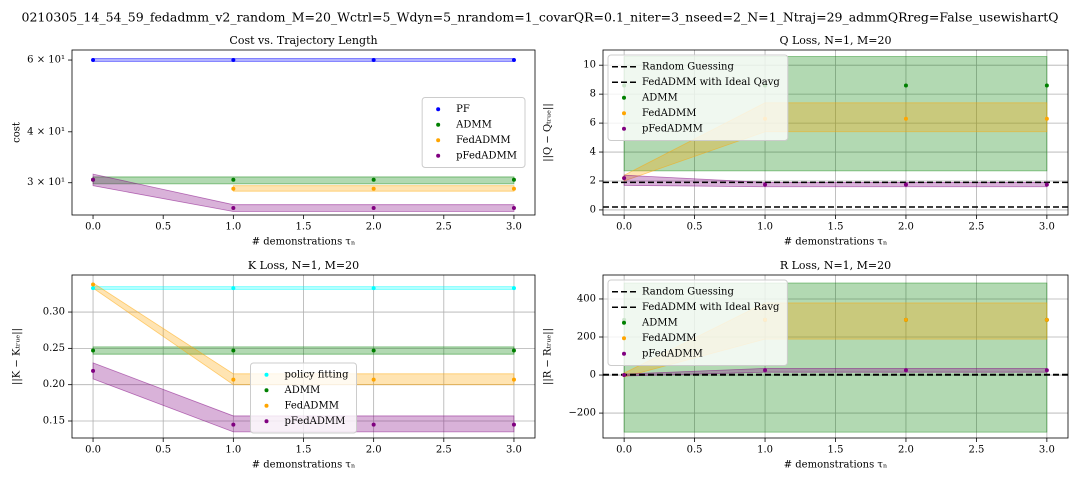 This screenshot has height=486, width=1080. Describe the element at coordinates (54, 421) in the screenshot. I see `y-tick-label: 0.15` at that location.